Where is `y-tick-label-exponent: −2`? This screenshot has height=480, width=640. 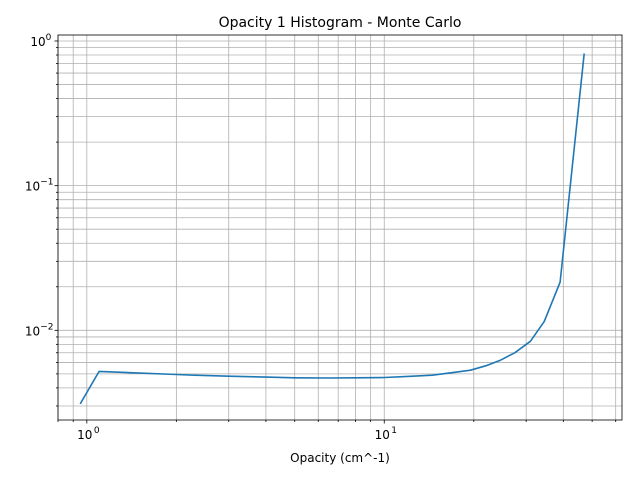
y-tick-label-exponent: −2 is located at coordinates (46, 327).